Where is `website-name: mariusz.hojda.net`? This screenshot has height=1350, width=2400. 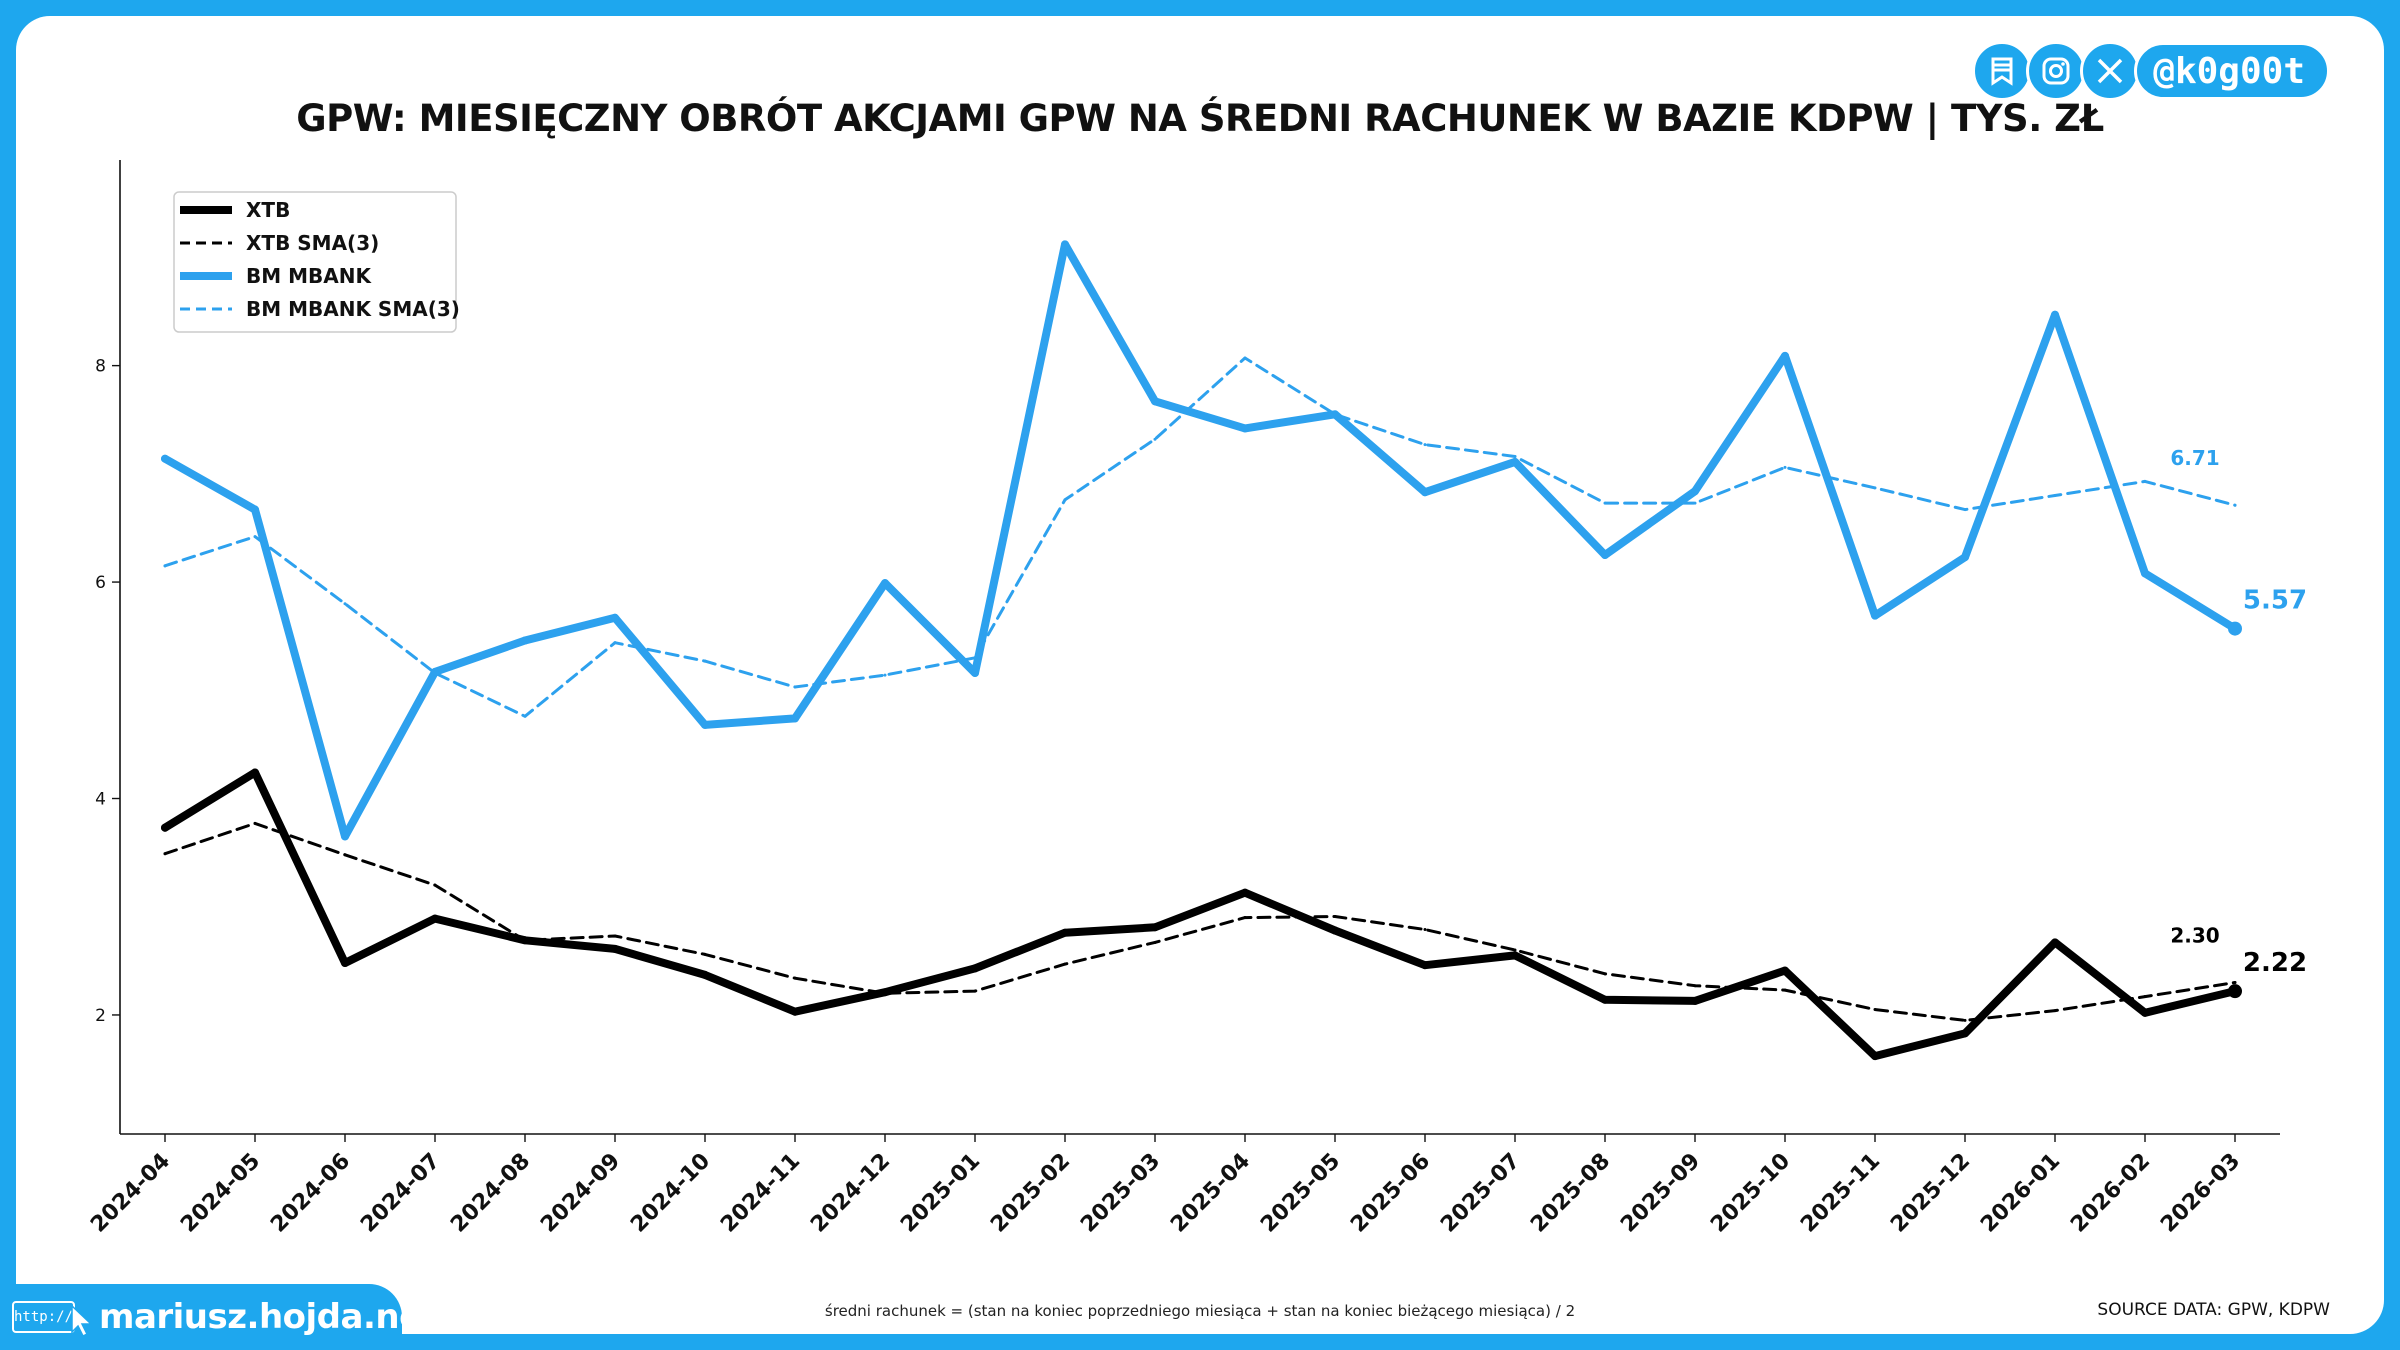 website-name: mariusz.hojda.net is located at coordinates (268, 1317).